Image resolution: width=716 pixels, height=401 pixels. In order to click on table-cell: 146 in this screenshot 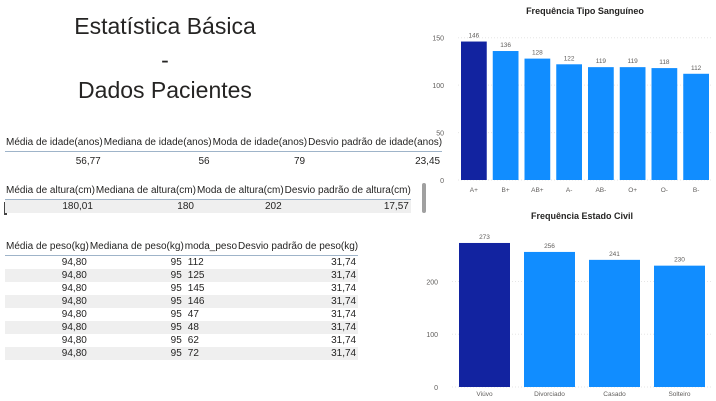, I will do `click(210, 301)`.